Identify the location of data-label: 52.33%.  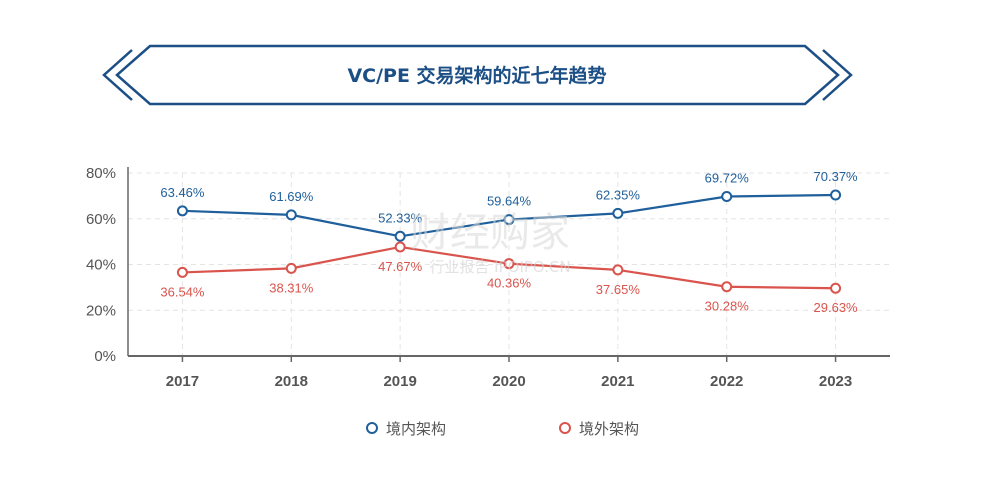
(400, 217).